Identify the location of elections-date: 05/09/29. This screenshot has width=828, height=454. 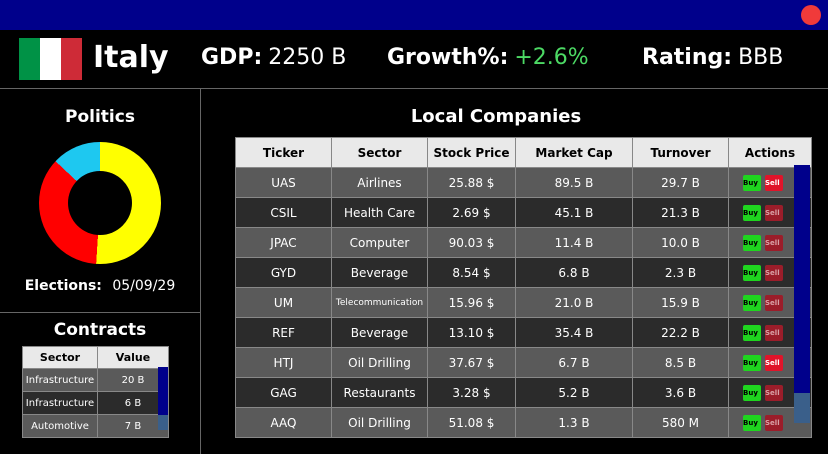
(144, 286).